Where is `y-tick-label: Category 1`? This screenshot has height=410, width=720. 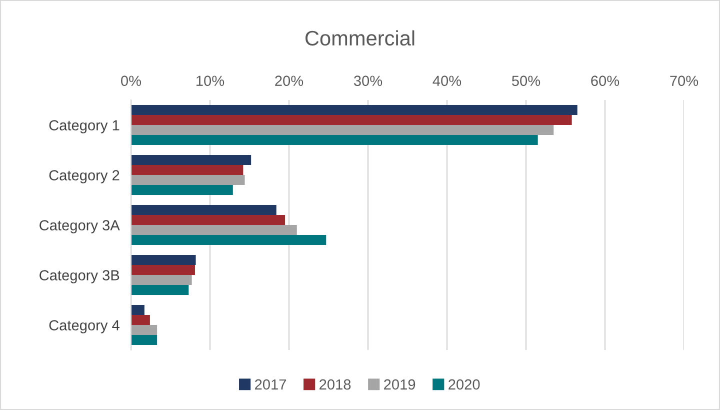 y-tick-label: Category 1 is located at coordinates (84, 127).